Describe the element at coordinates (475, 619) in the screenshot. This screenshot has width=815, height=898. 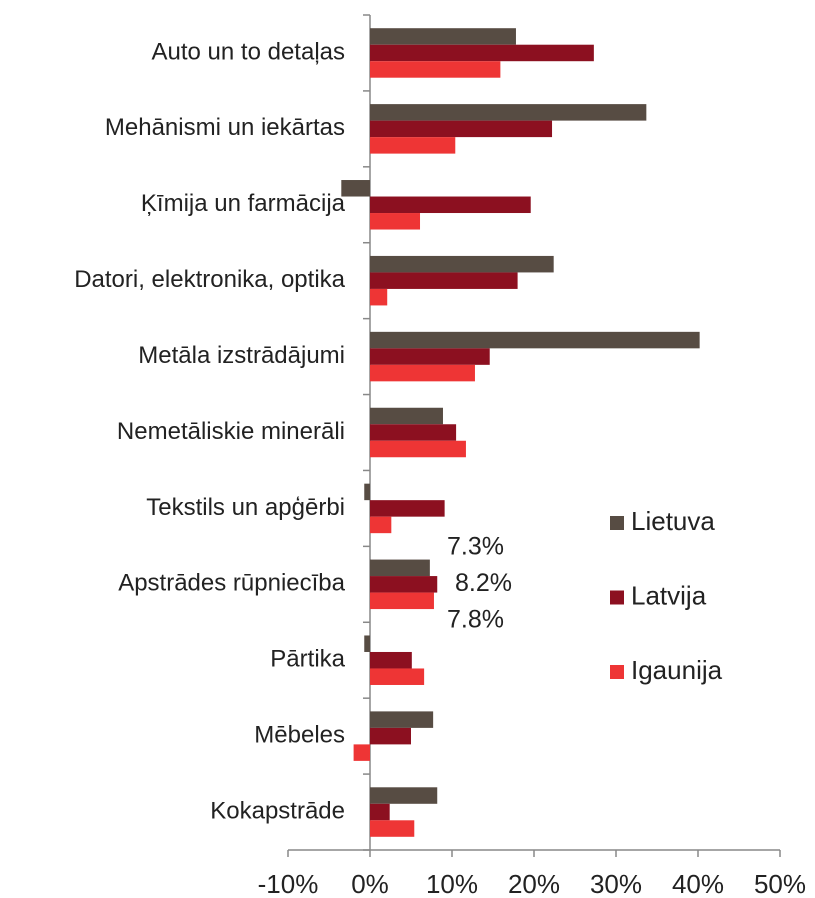
I see `value-label: 7.8%` at that location.